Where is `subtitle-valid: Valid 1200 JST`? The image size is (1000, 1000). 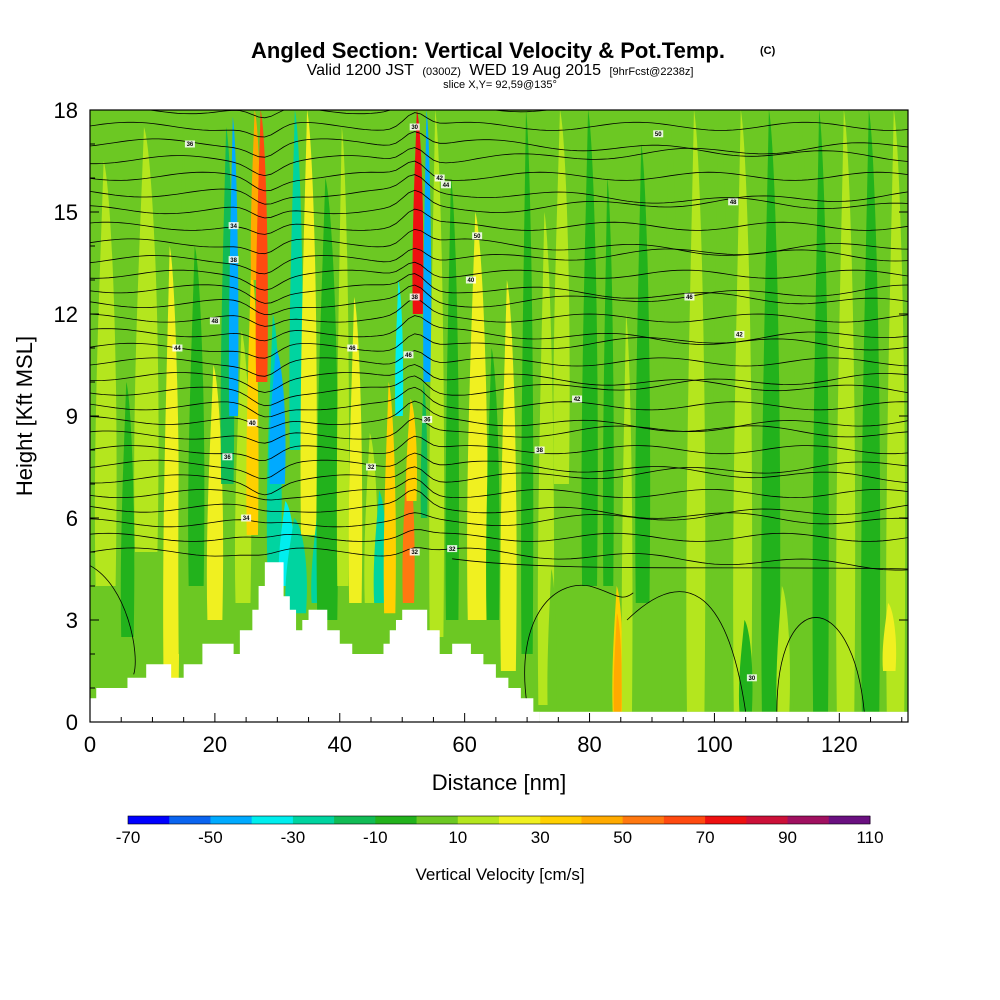 subtitle-valid: Valid 1200 JST is located at coordinates (361, 70).